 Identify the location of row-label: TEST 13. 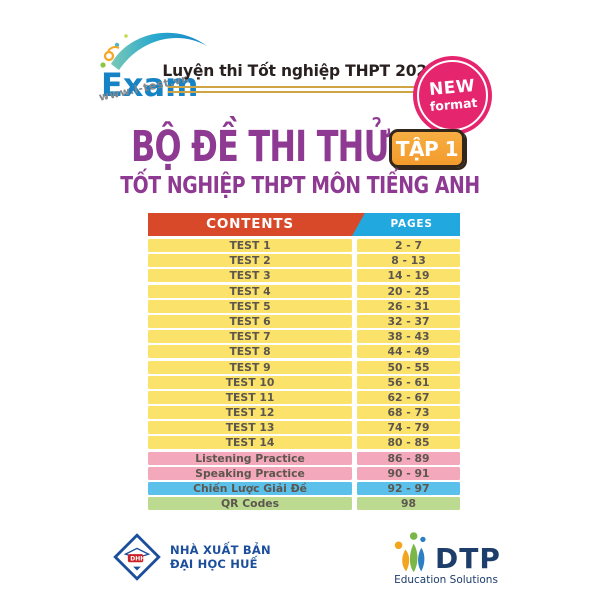
(250, 428).